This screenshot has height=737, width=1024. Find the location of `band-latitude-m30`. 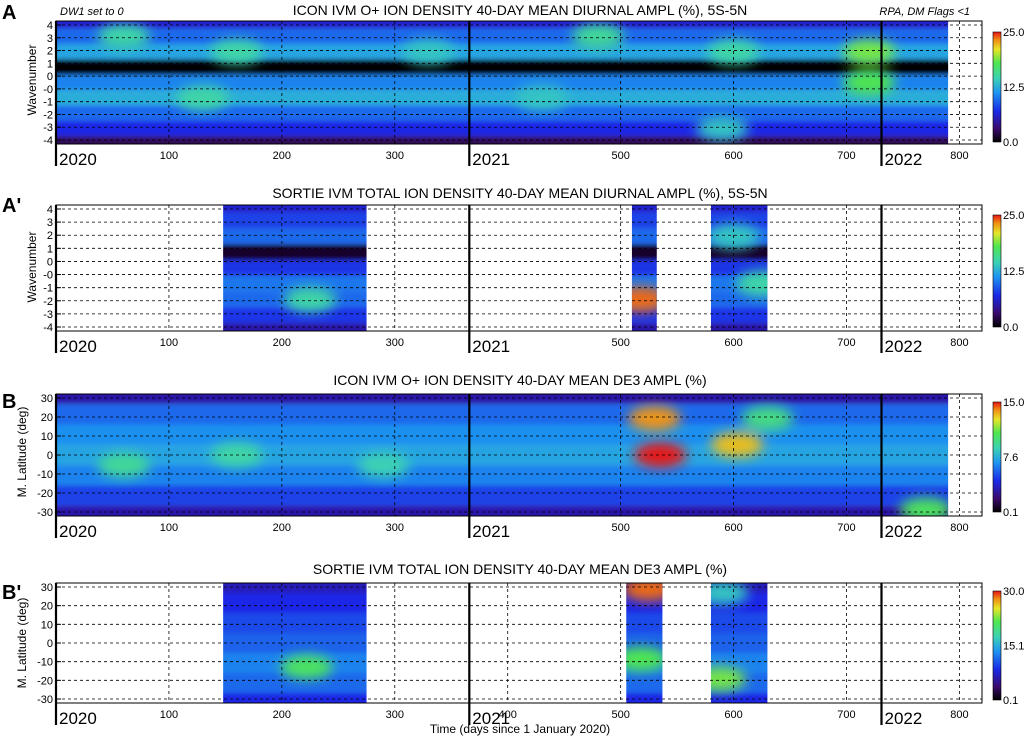

band-latitude-m30 is located at coordinates (502, 510).